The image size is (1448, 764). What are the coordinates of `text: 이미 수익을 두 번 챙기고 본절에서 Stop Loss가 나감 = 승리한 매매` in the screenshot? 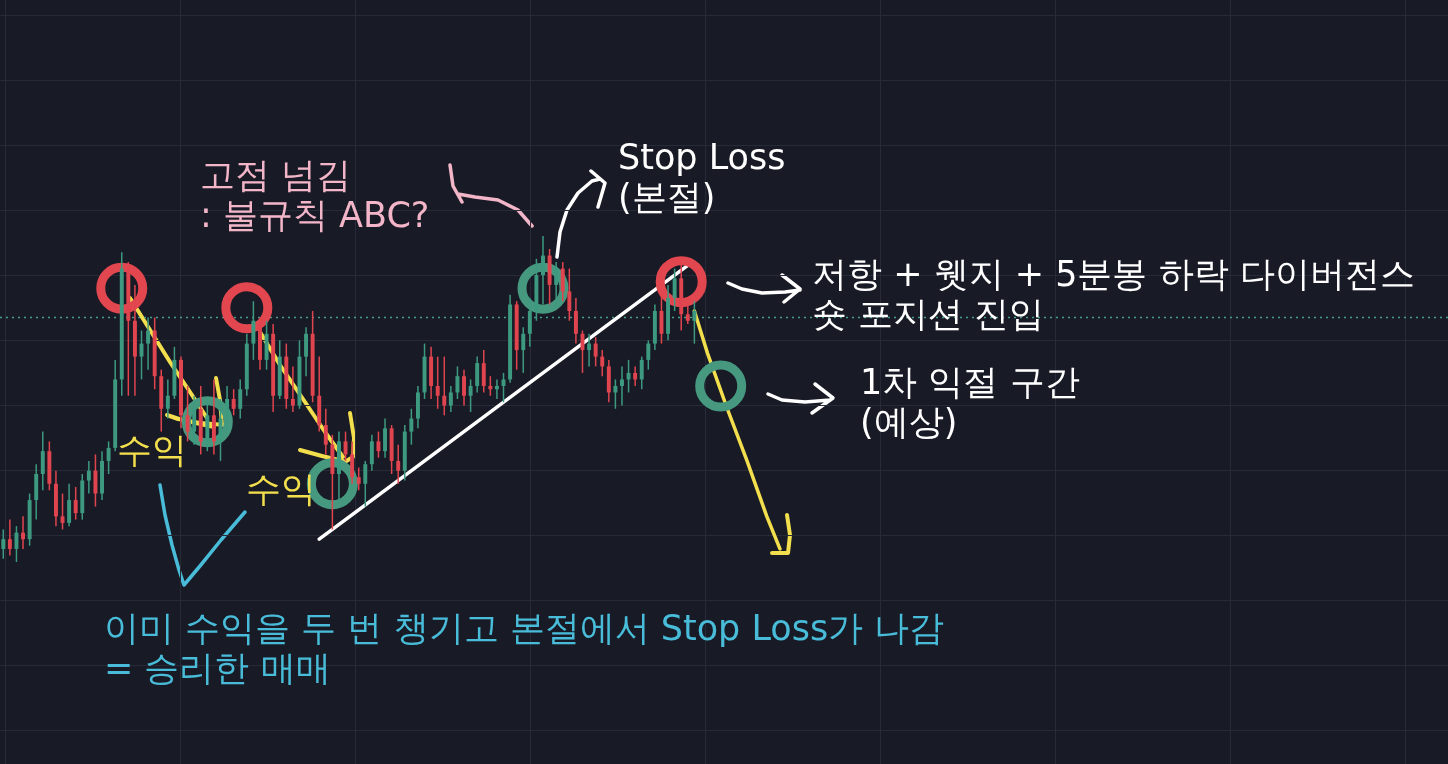 It's located at (524, 648).